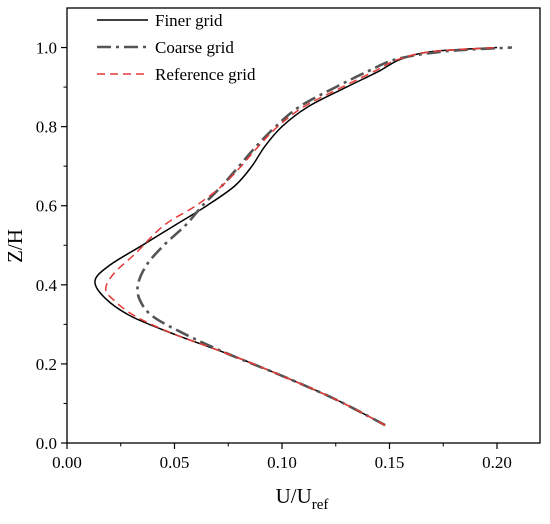 The width and height of the screenshot is (550, 524). Describe the element at coordinates (15, 246) in the screenshot. I see `y-axis-title: Z/H` at that location.